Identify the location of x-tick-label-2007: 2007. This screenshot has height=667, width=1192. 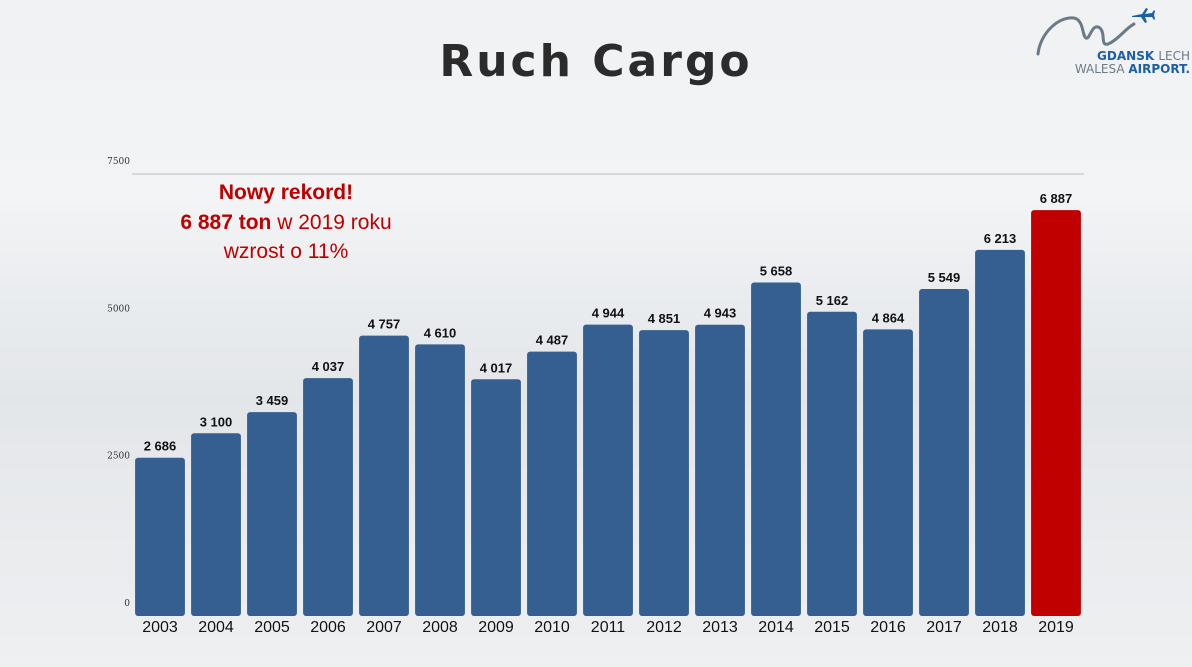
(384, 627).